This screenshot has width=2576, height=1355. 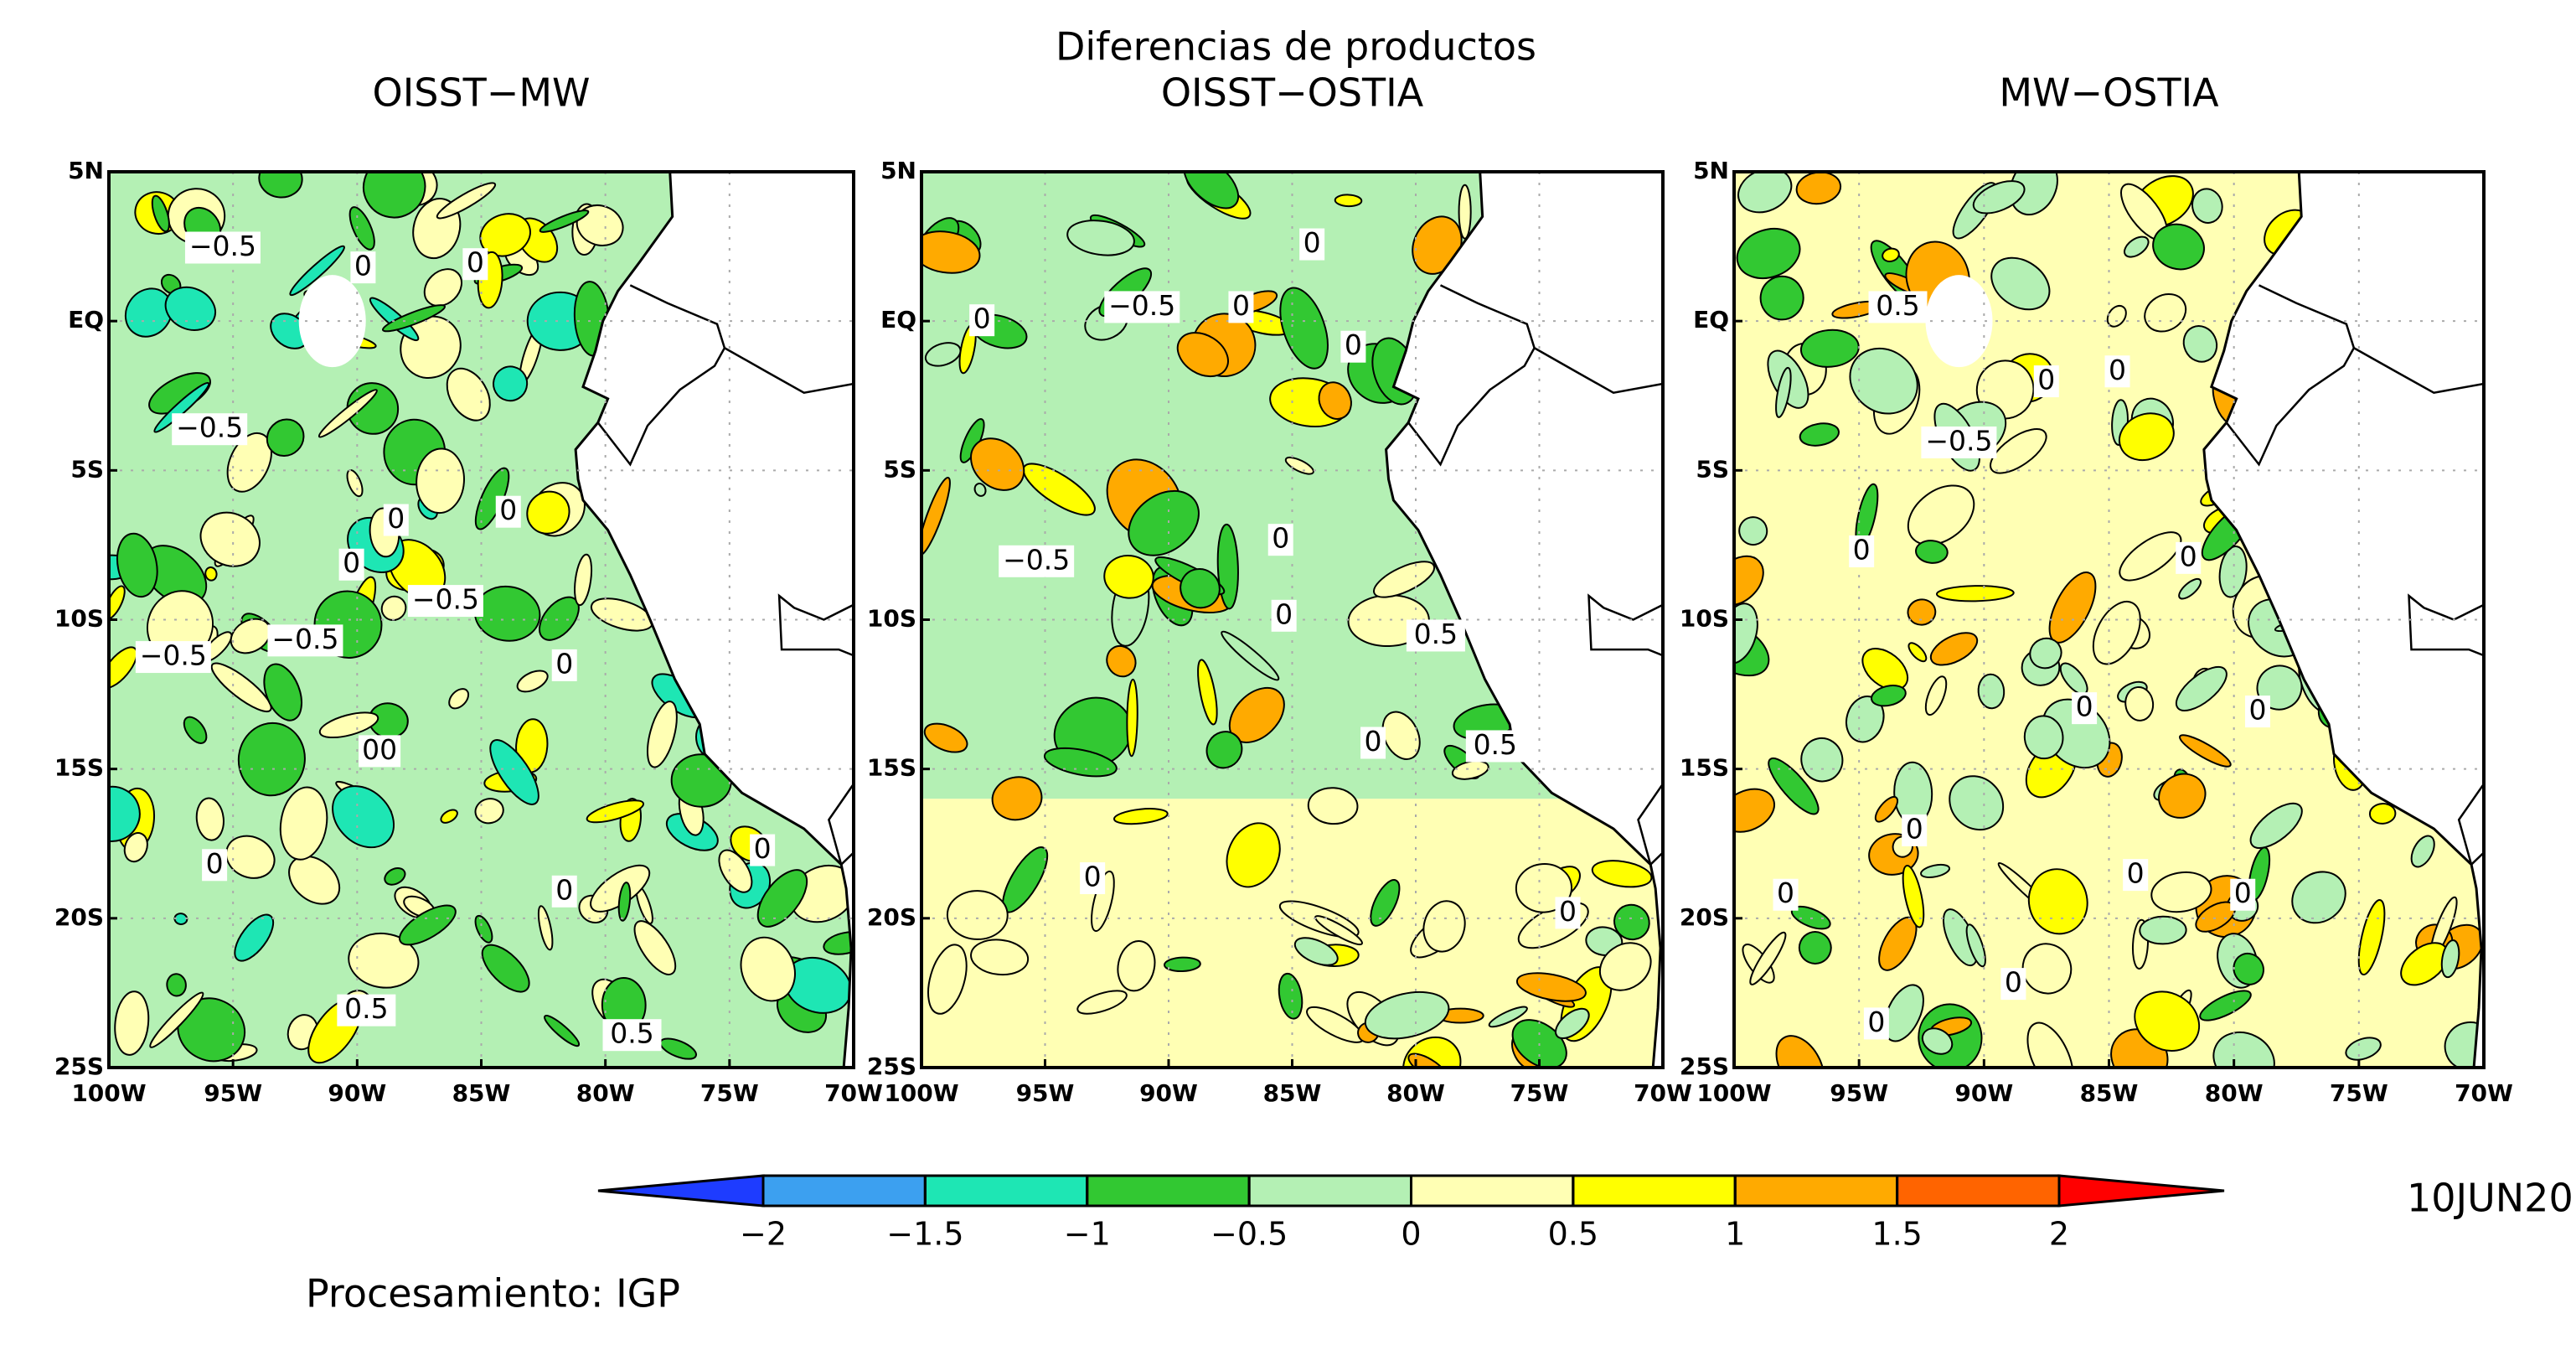 What do you see at coordinates (1712, 469) in the screenshot?
I see `y-tick-label: 5S` at bounding box center [1712, 469].